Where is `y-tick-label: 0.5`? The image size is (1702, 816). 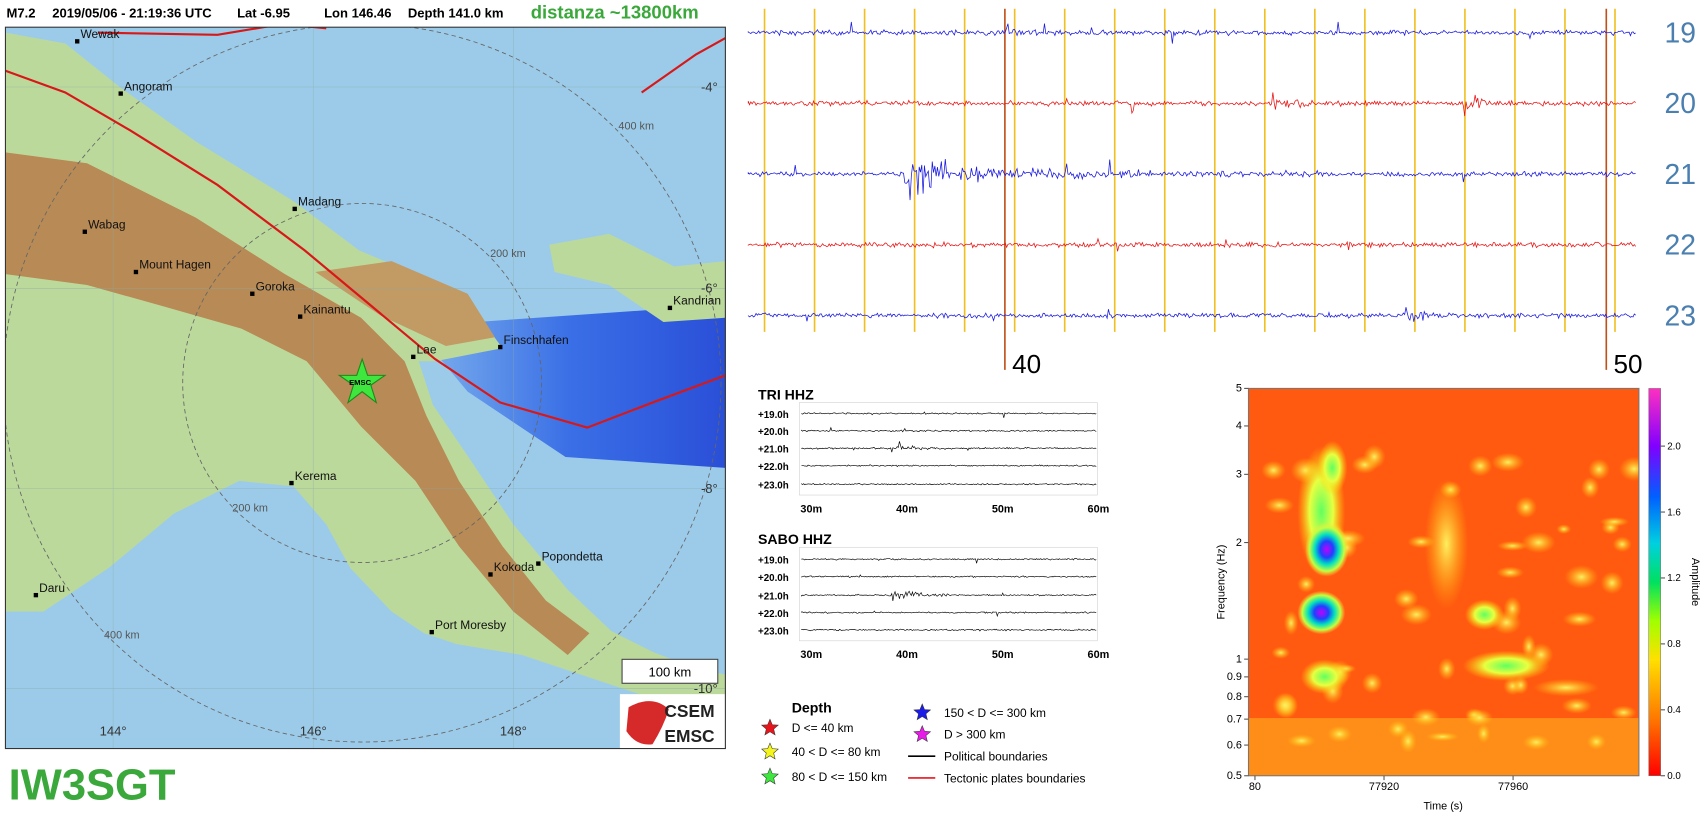
y-tick-label: 0.5 is located at coordinates (1234, 776).